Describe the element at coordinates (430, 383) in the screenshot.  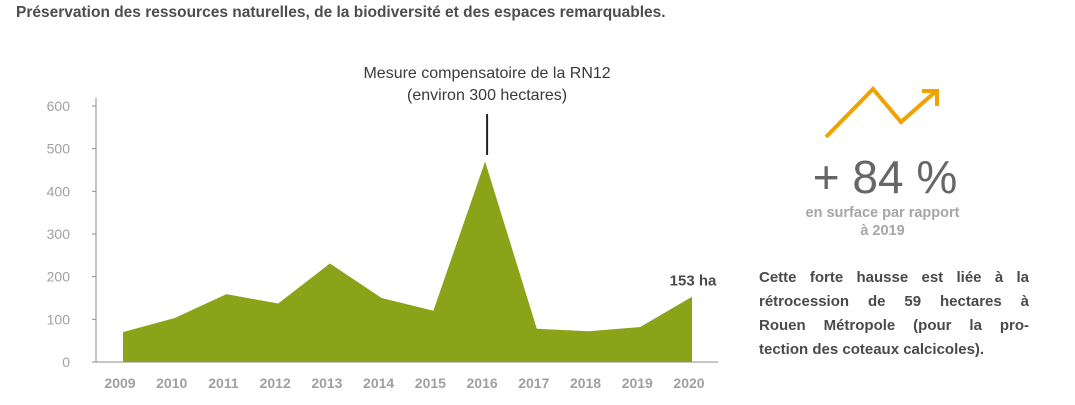
I see `x-tick-label: 2015` at that location.